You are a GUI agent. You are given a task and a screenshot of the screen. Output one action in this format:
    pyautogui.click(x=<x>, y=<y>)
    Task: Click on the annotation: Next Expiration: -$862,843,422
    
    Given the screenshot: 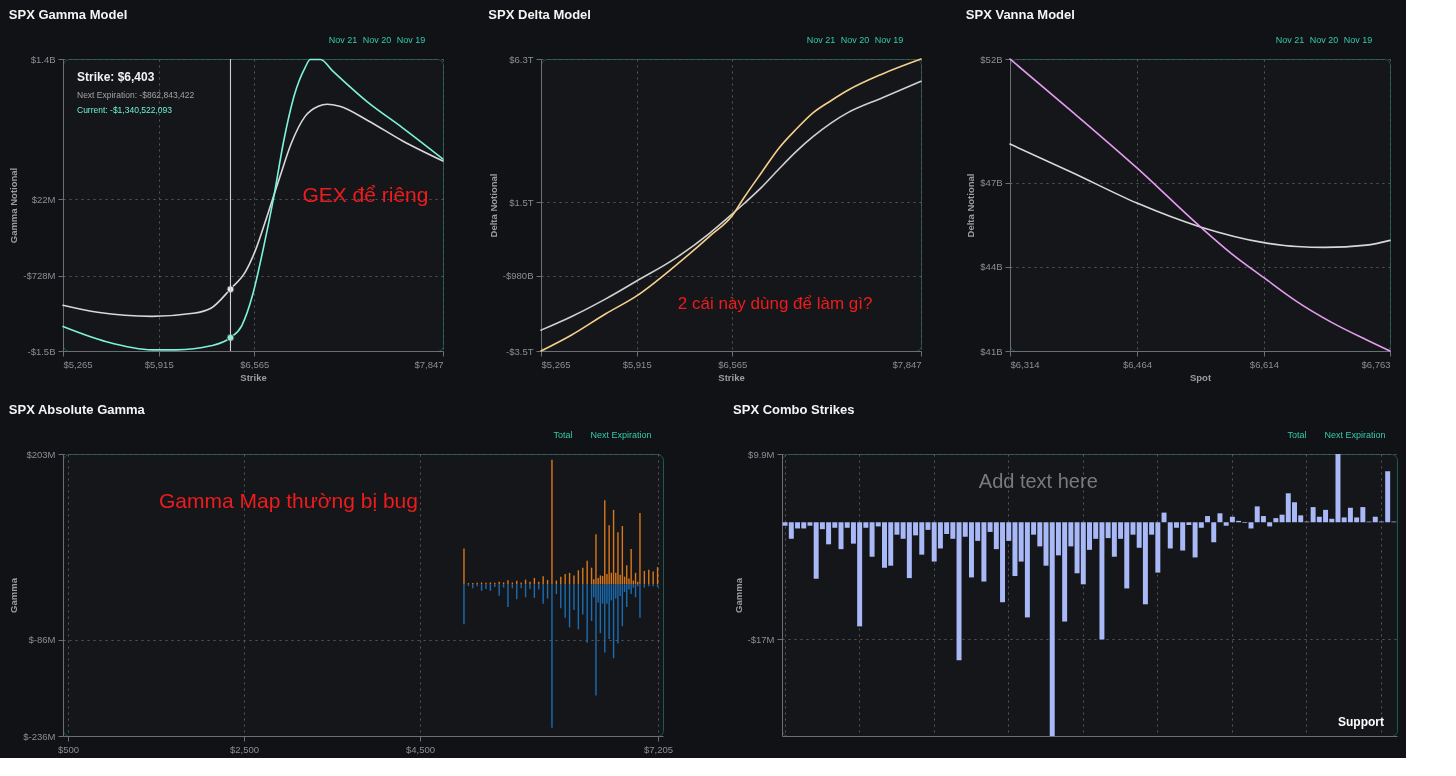 What is the action you would take?
    pyautogui.click(x=136, y=95)
    